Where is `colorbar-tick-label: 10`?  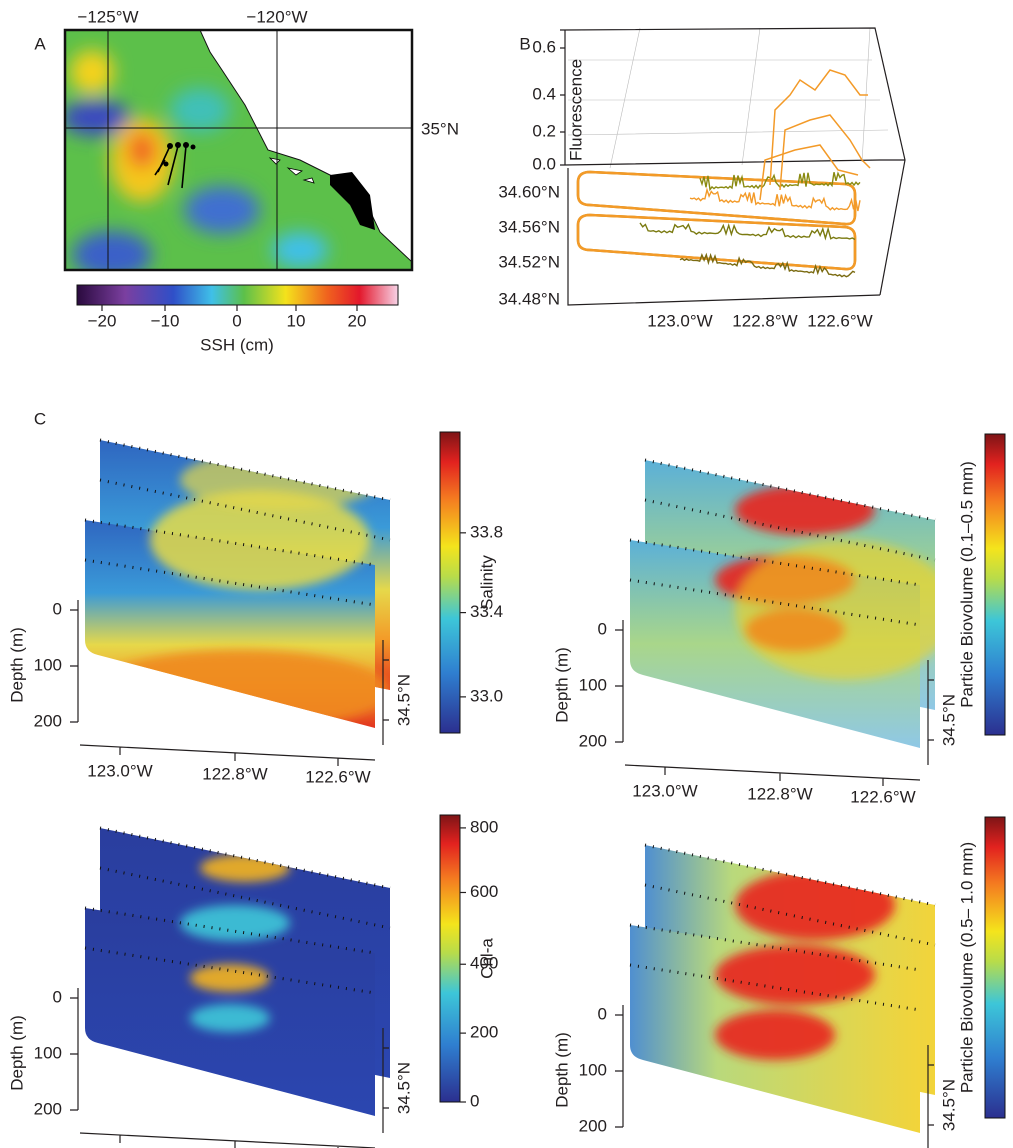
colorbar-tick-label: 10 is located at coordinates (296, 320).